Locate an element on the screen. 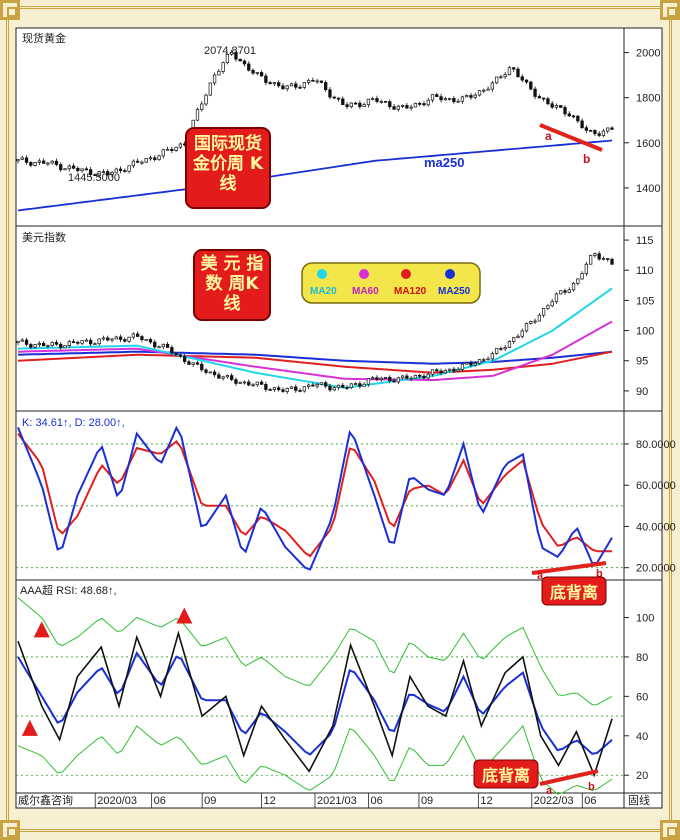  dxy-y-tick-label: 90 is located at coordinates (642, 392).